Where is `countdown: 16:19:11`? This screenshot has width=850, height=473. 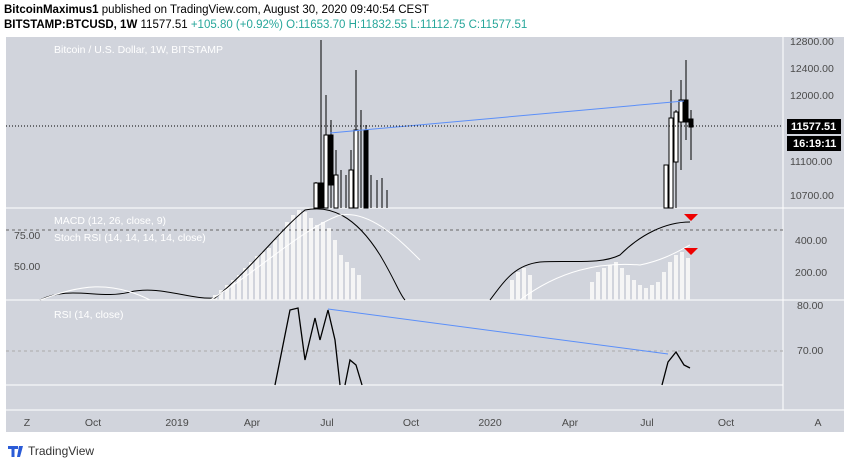
countdown: 16:19:11 is located at coordinates (814, 144).